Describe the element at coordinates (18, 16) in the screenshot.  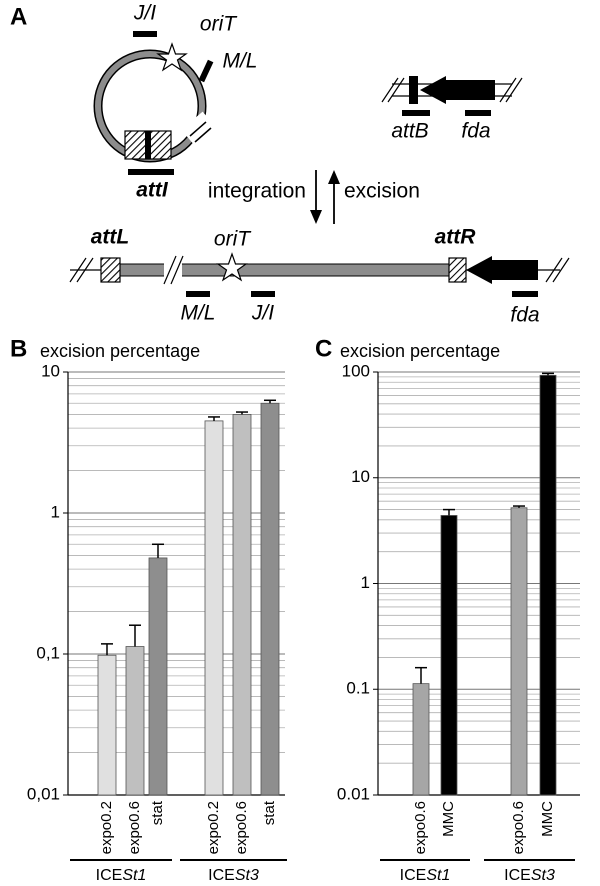
I see `panel-label: A` at that location.